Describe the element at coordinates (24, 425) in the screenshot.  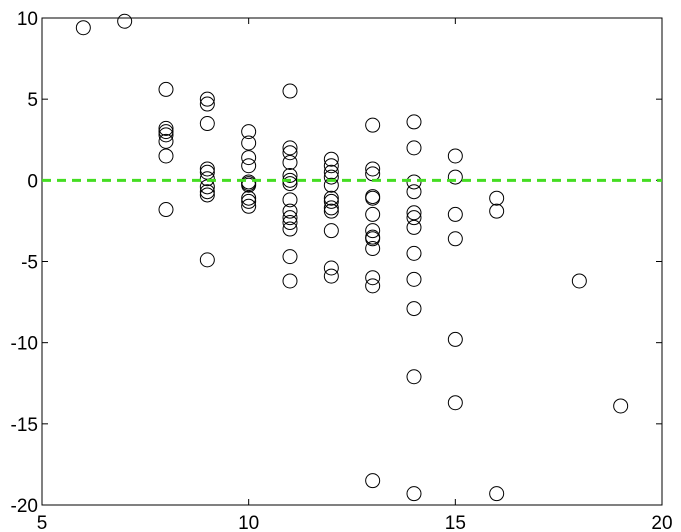
I see `y-tick-label: -15` at that location.